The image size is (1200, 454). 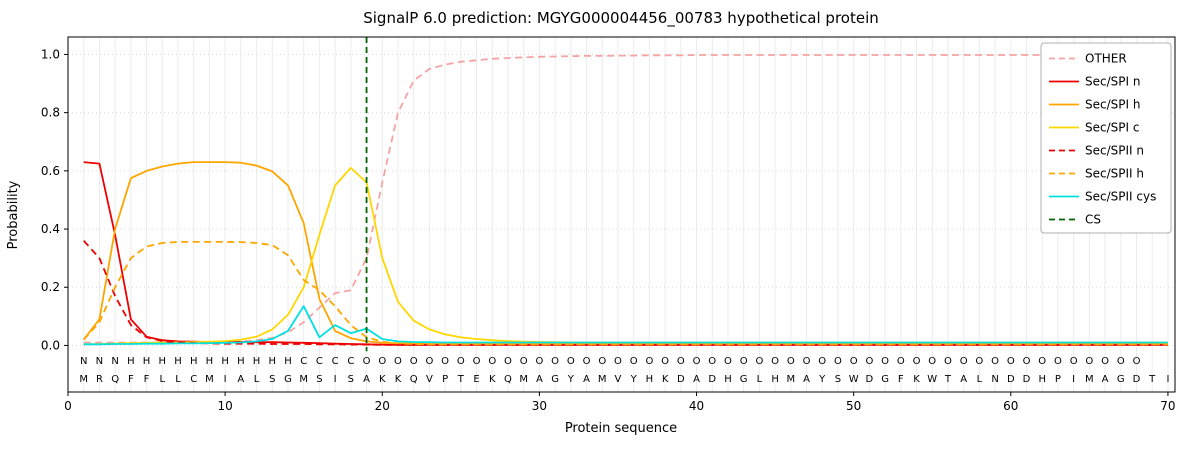 I want to click on y-tick-label: 0.8, so click(x=50, y=113).